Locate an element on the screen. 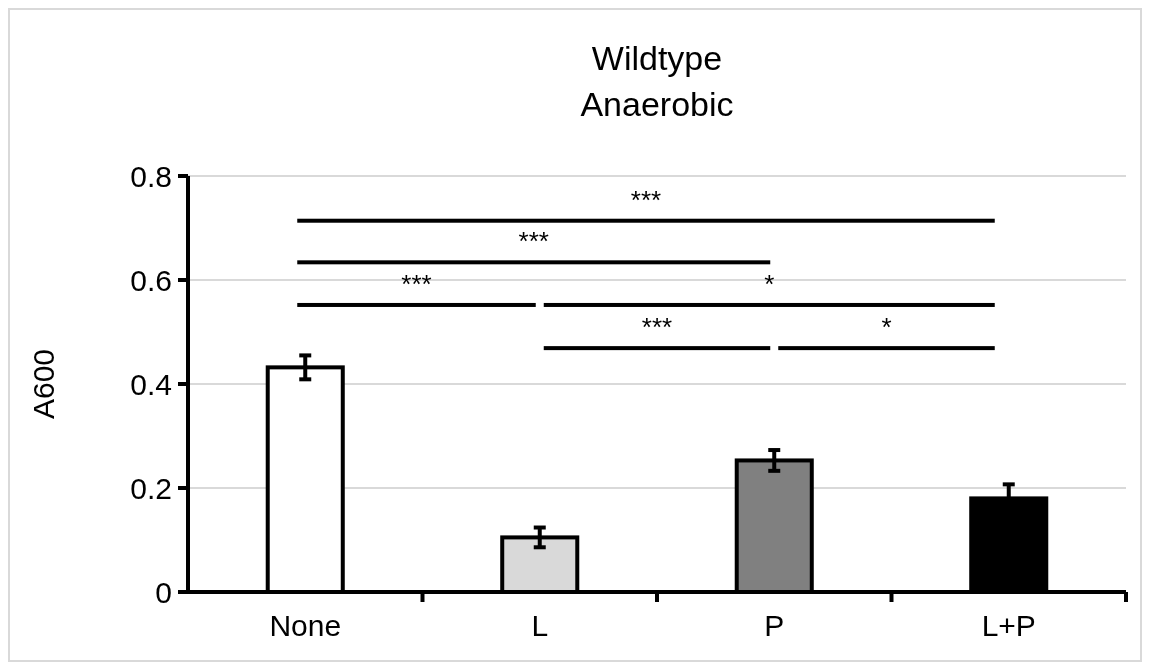 This screenshot has height=670, width=1150. y-tick-label: 0.2 is located at coordinates (151, 488).